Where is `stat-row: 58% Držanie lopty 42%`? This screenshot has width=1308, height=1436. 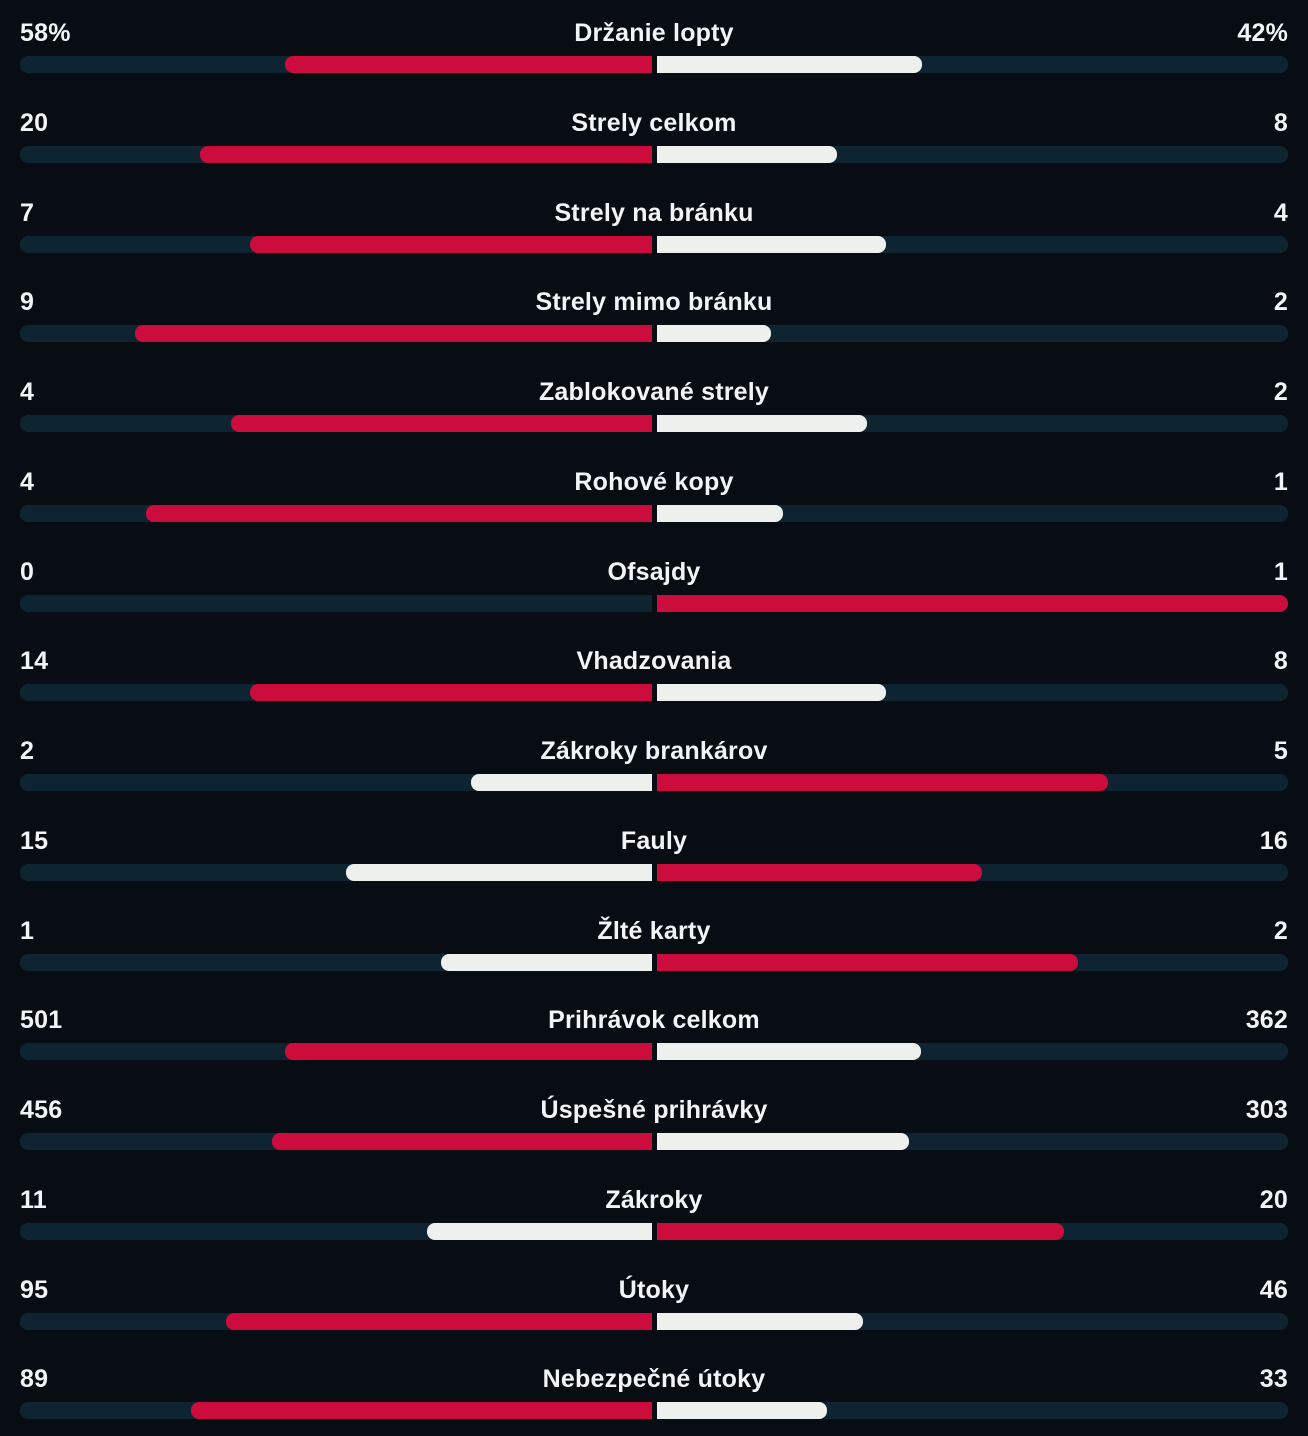 stat-row: 58% Držanie lopty 42% is located at coordinates (654, 45).